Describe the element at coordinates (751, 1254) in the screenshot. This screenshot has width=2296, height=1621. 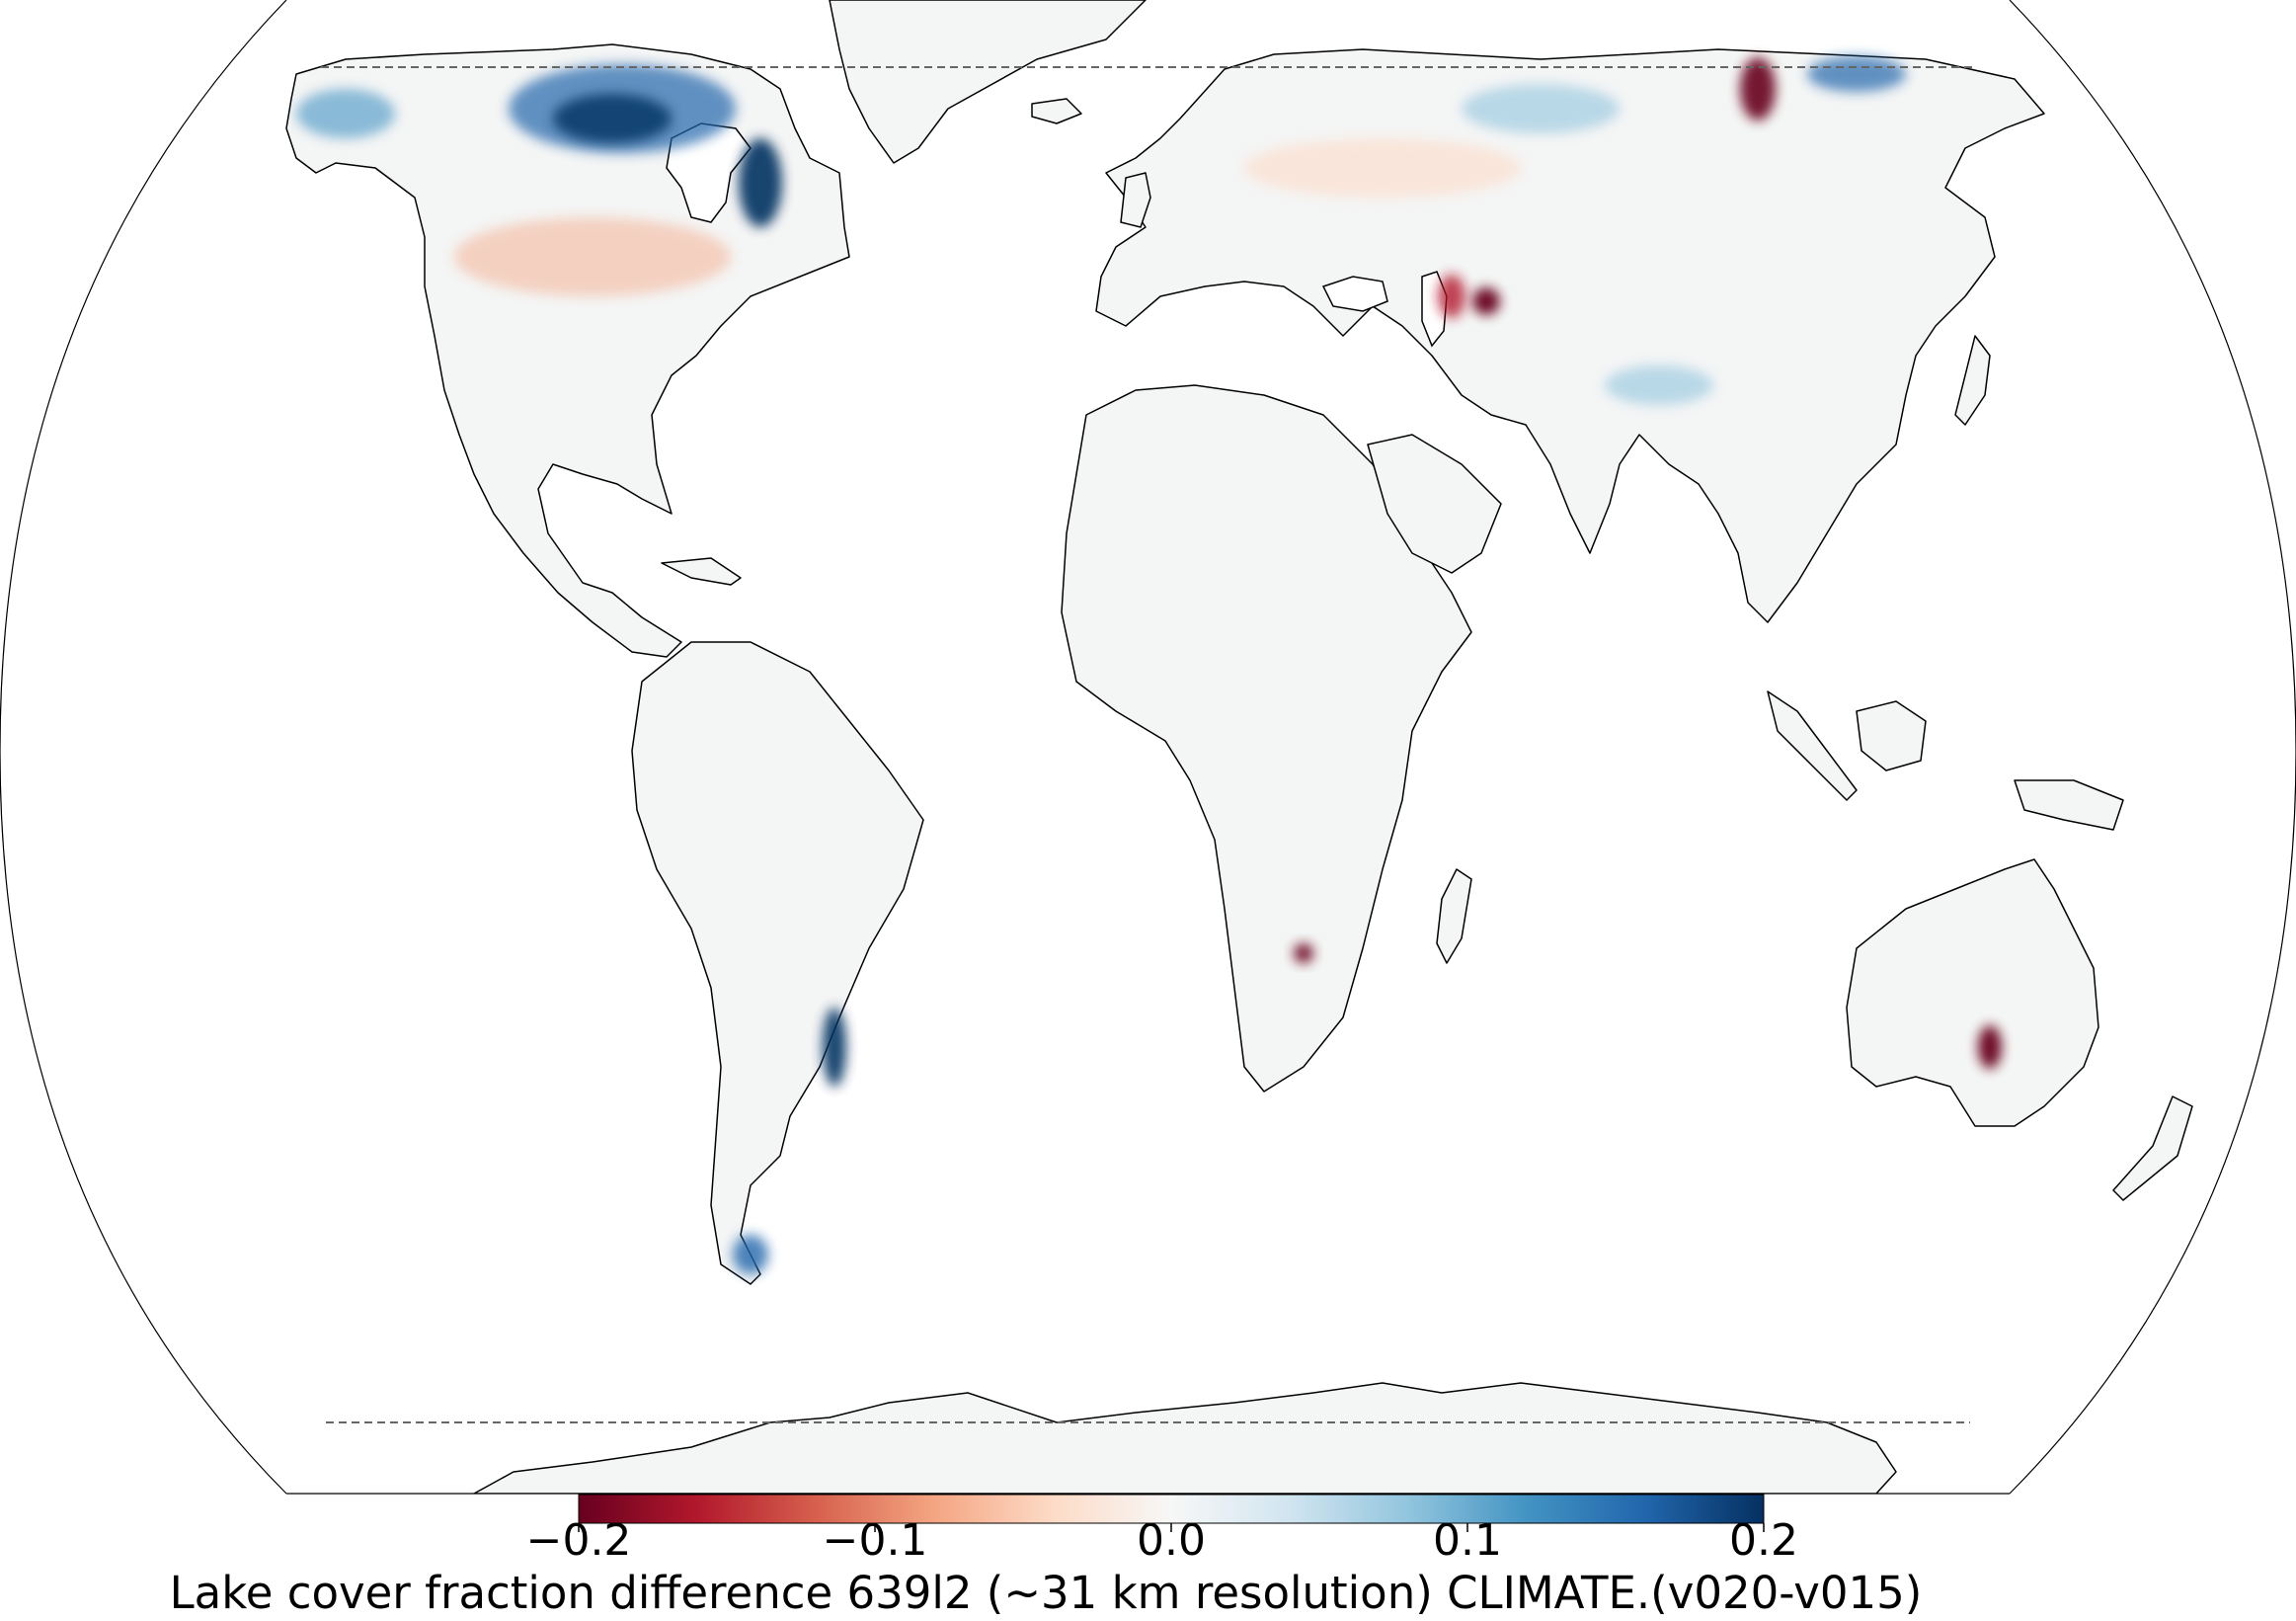
I see `anomaly-patagonia` at that location.